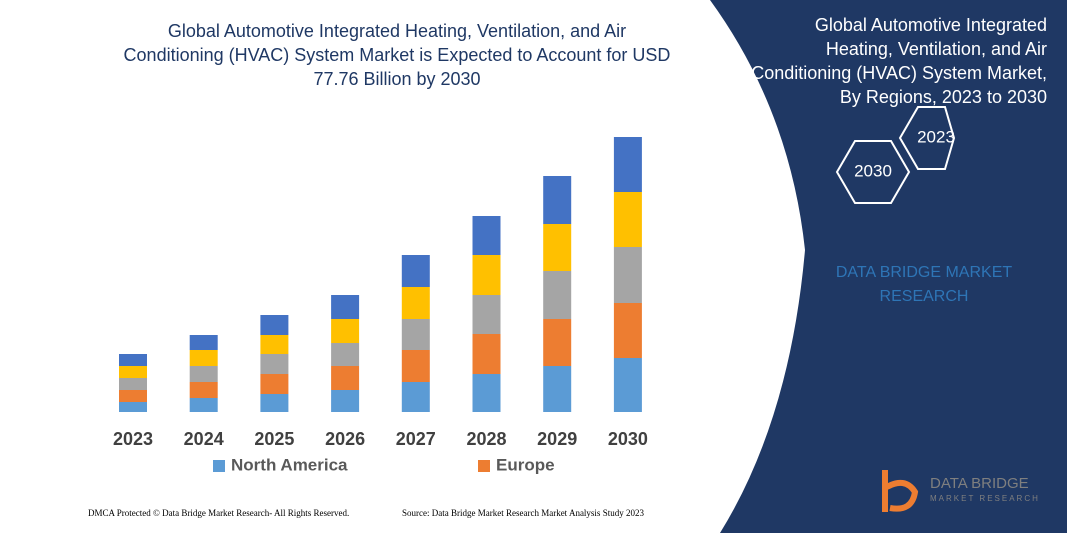  What do you see at coordinates (289, 464) in the screenshot?
I see `legend-label: North America` at bounding box center [289, 464].